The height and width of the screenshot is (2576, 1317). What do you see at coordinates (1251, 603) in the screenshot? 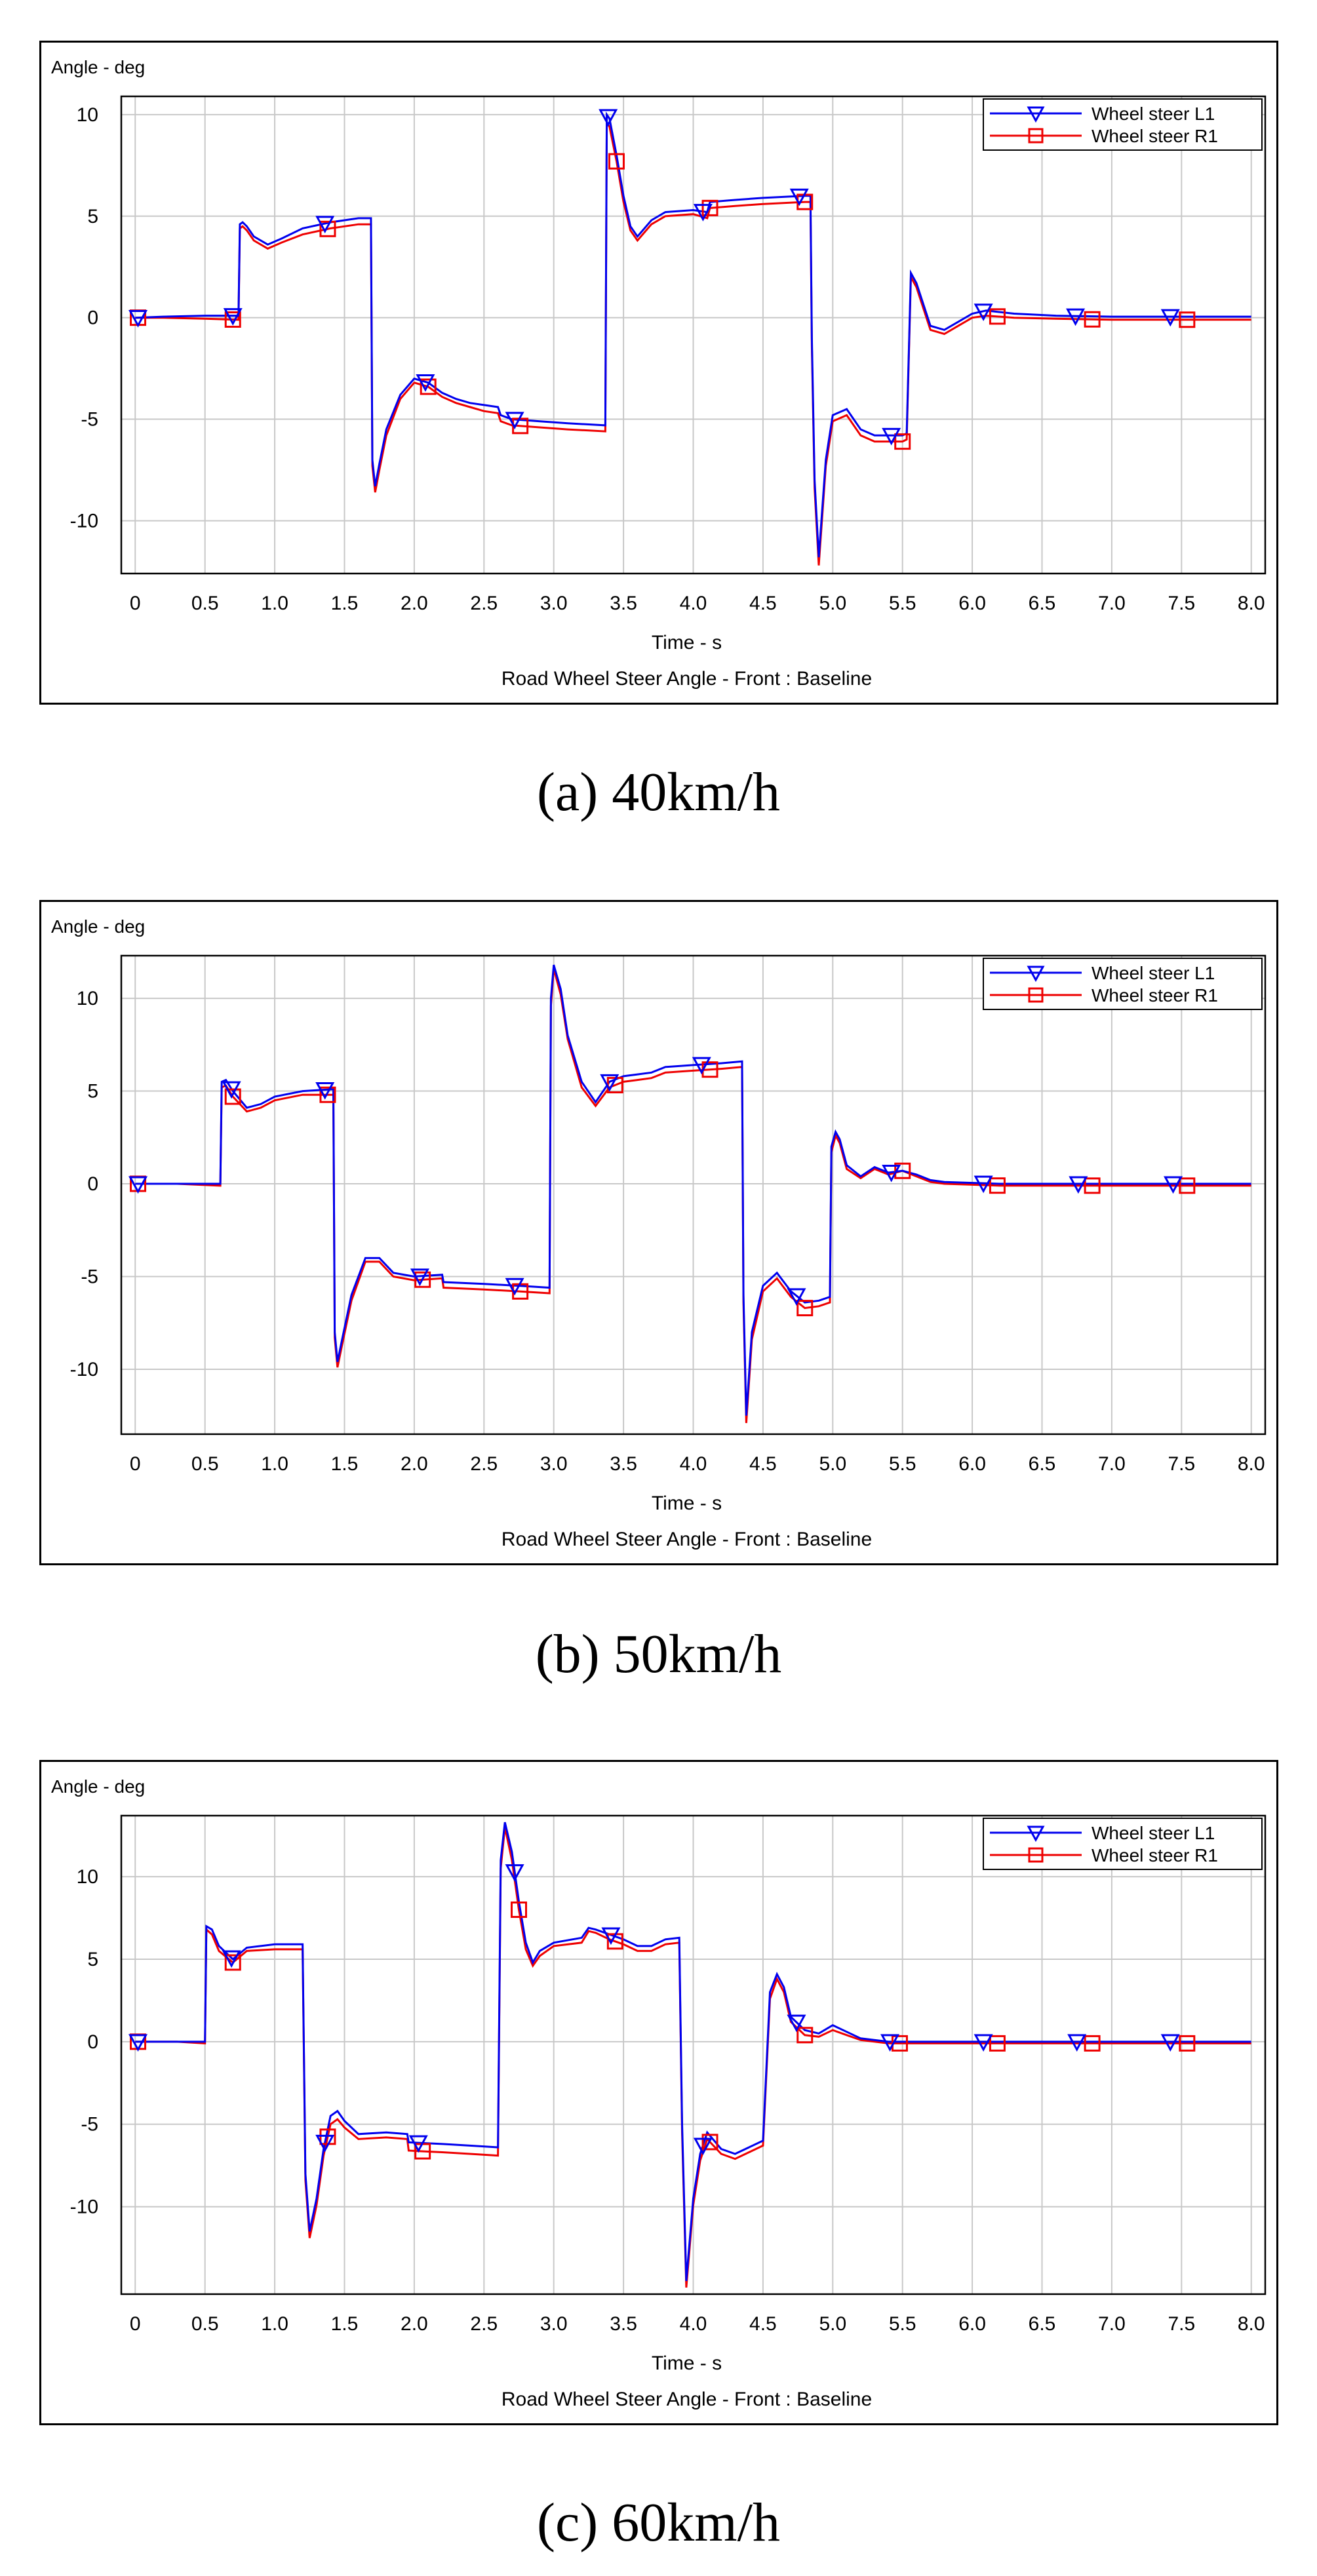
I see `x-tick-label: 8.0` at bounding box center [1251, 603].